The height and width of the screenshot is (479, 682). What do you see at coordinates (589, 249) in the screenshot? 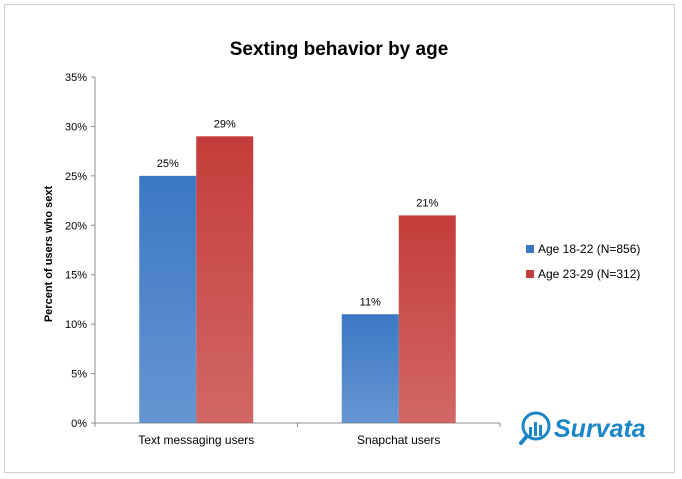
I see `legend-label: Age 18-22 (N=856)` at bounding box center [589, 249].